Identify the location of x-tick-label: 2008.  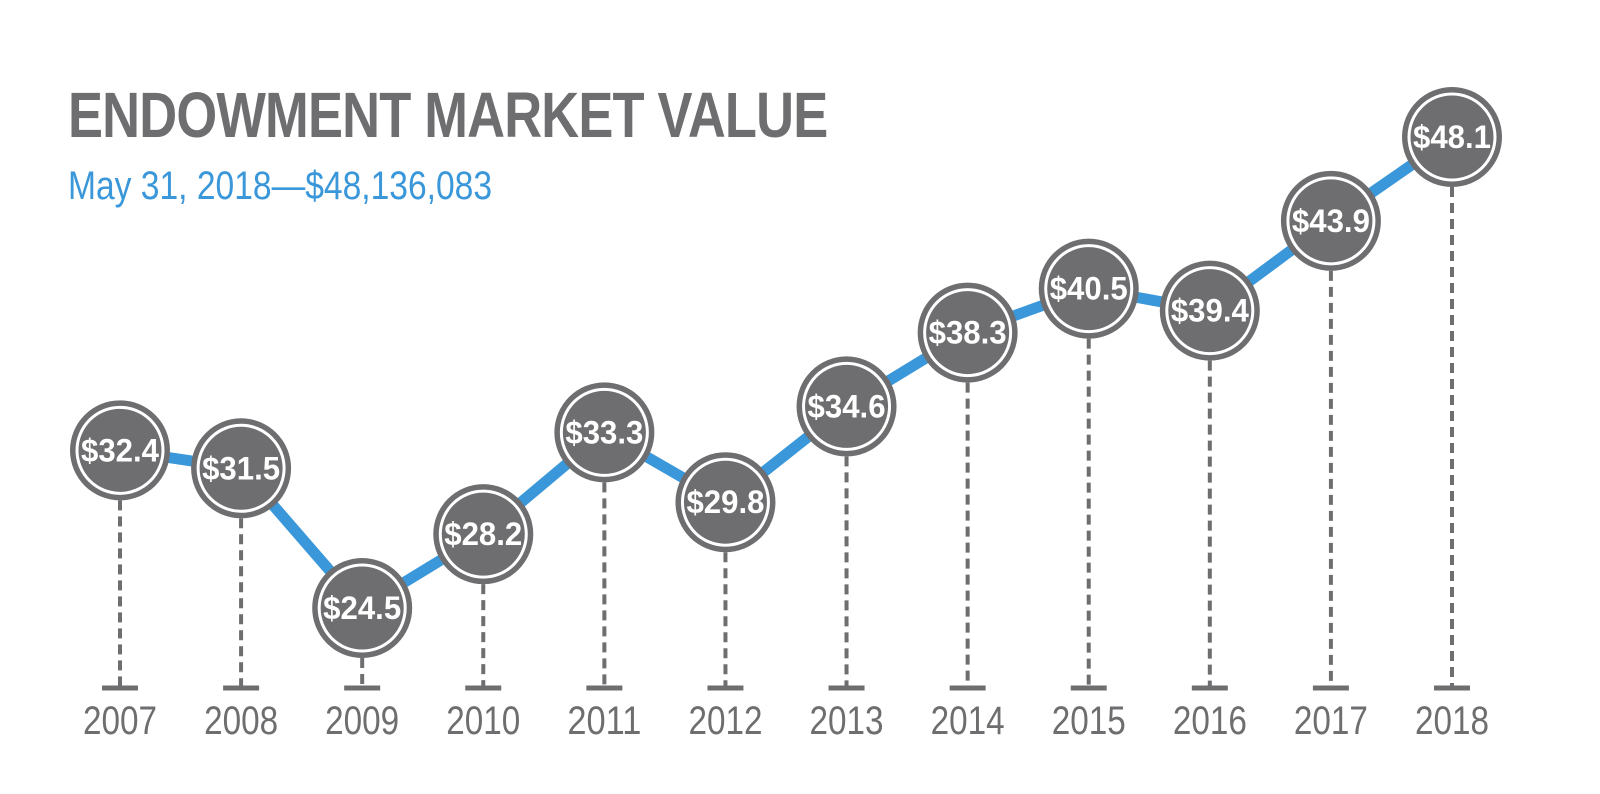
(241, 721).